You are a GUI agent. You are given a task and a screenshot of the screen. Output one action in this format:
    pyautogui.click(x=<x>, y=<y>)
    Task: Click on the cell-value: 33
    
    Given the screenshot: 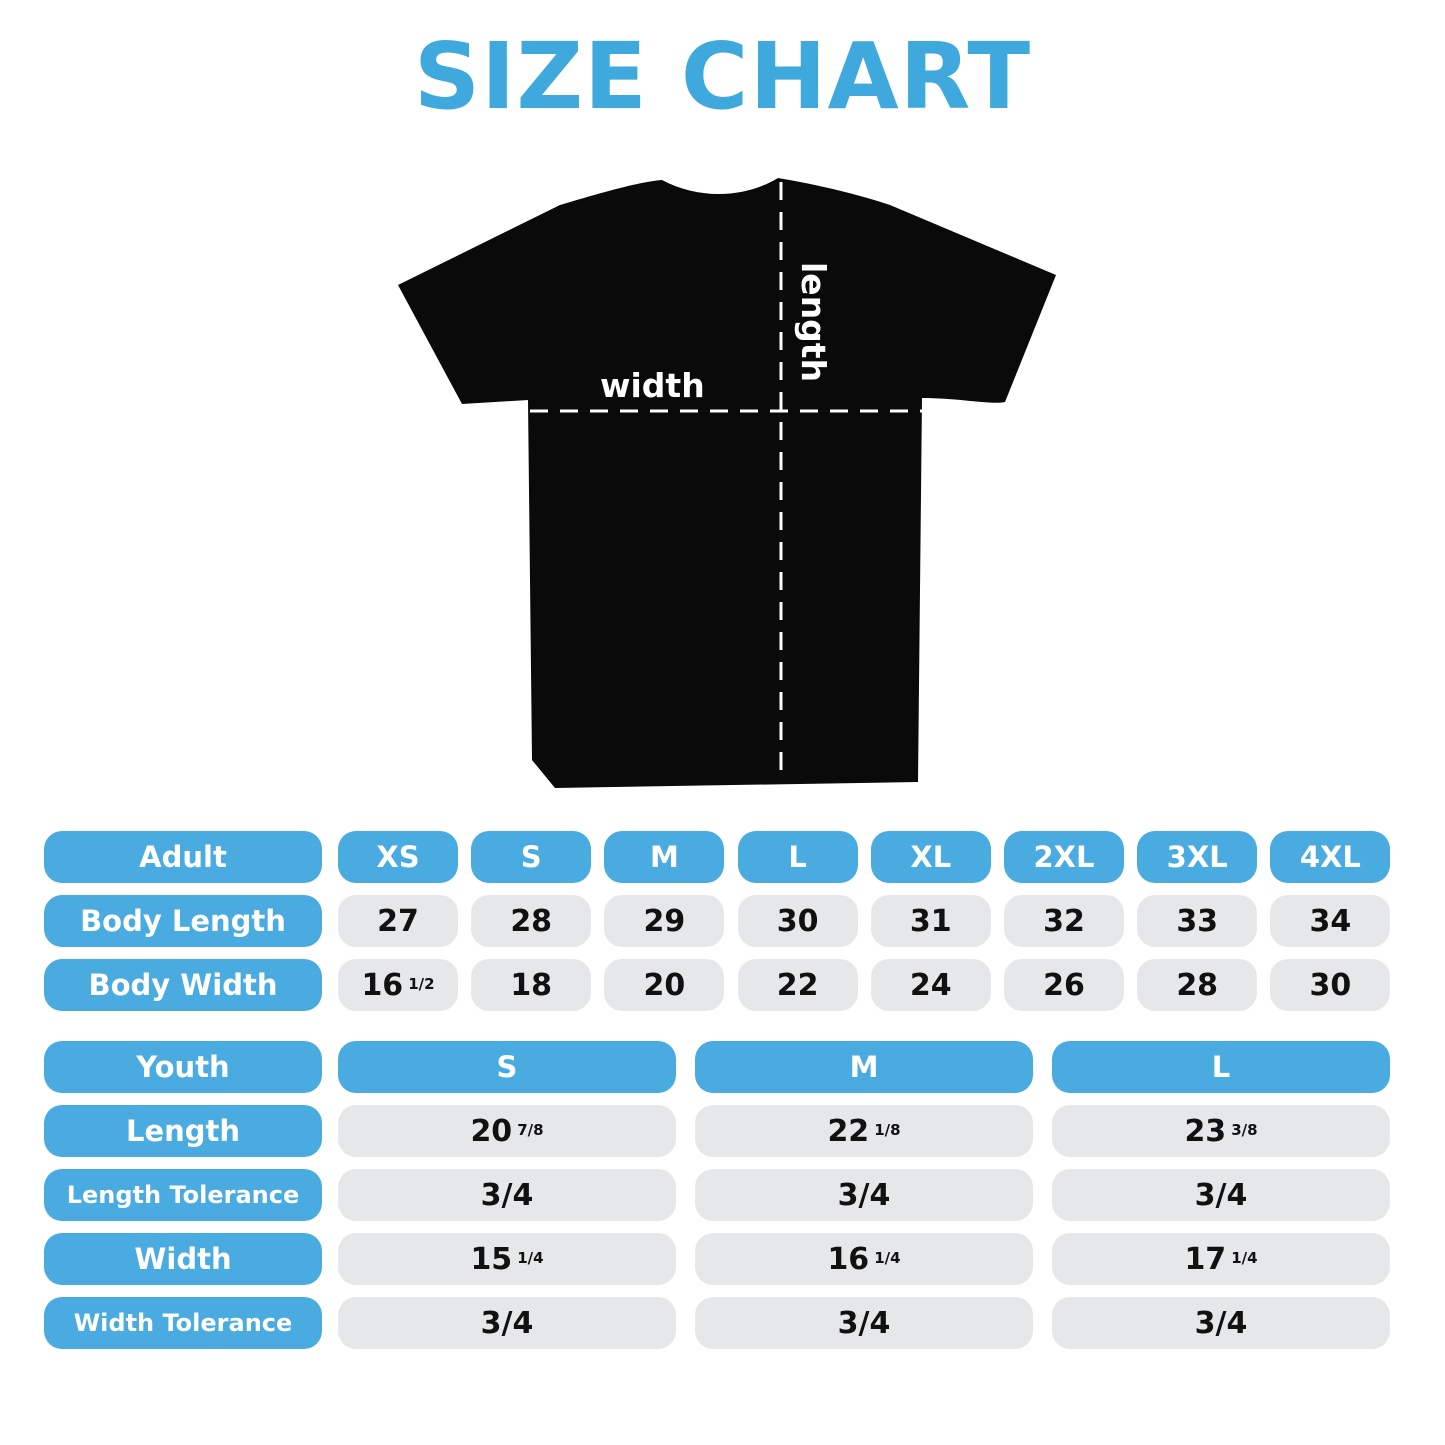 What is the action you would take?
    pyautogui.click(x=1197, y=921)
    